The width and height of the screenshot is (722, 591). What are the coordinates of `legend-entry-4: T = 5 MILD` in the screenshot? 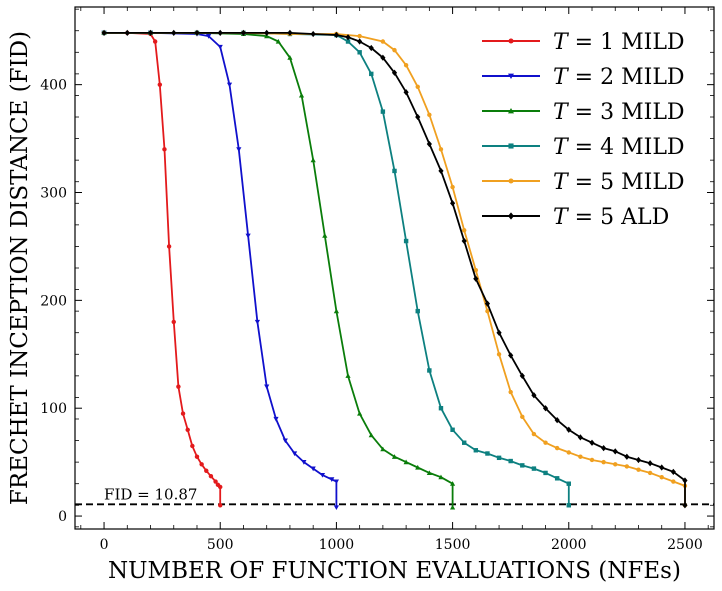 It's located at (583, 182).